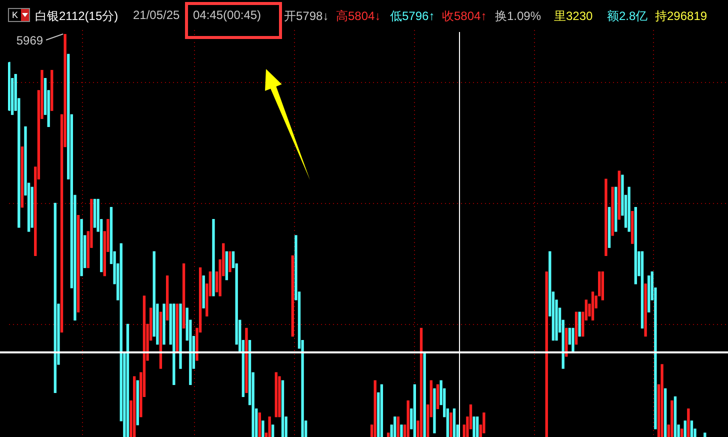 The height and width of the screenshot is (437, 728). I want to click on text: 额2.8亿, so click(627, 16).